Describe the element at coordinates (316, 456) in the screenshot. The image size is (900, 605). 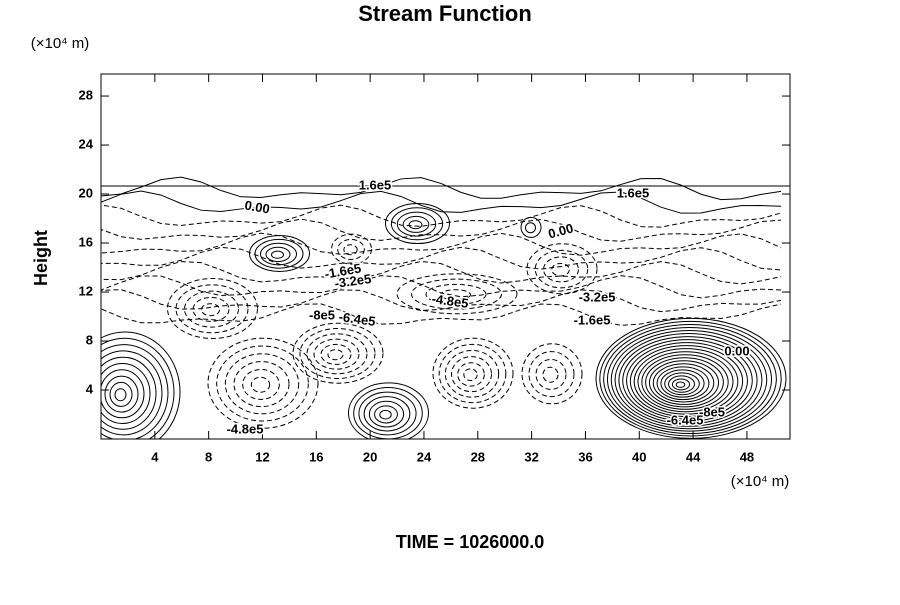
I see `x-tick-label: 16` at that location.